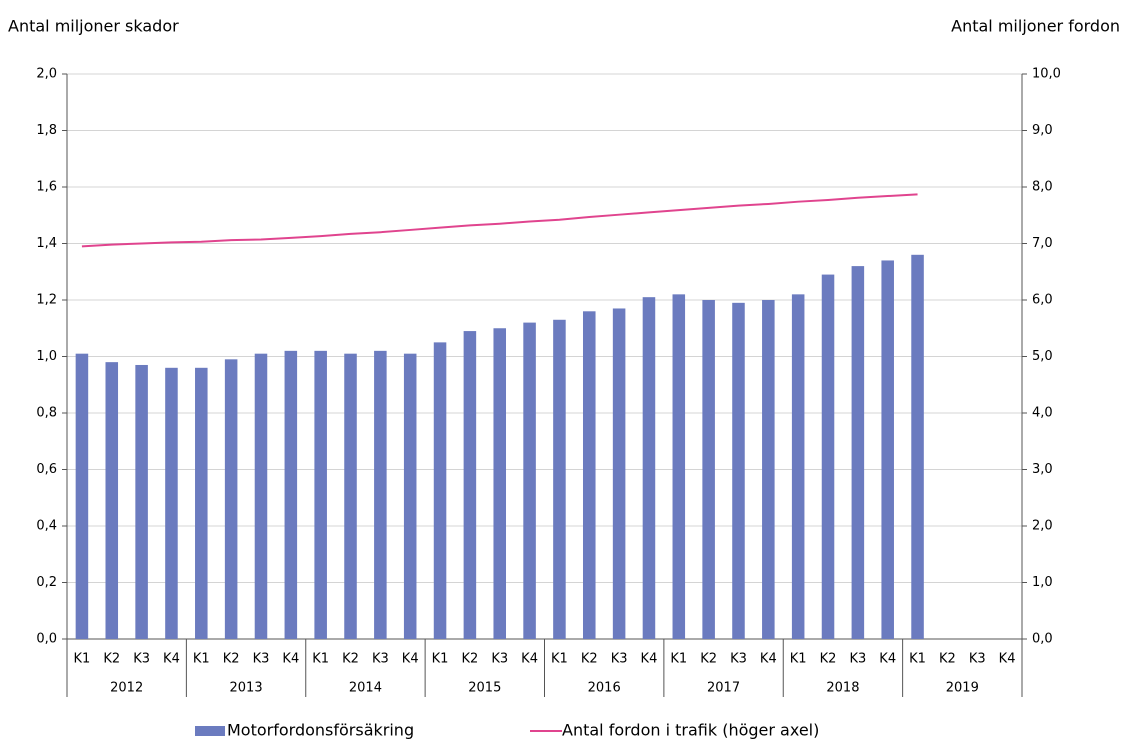 The width and height of the screenshot is (1124, 740). I want to click on y2-tick-label: 6,0, so click(1042, 300).